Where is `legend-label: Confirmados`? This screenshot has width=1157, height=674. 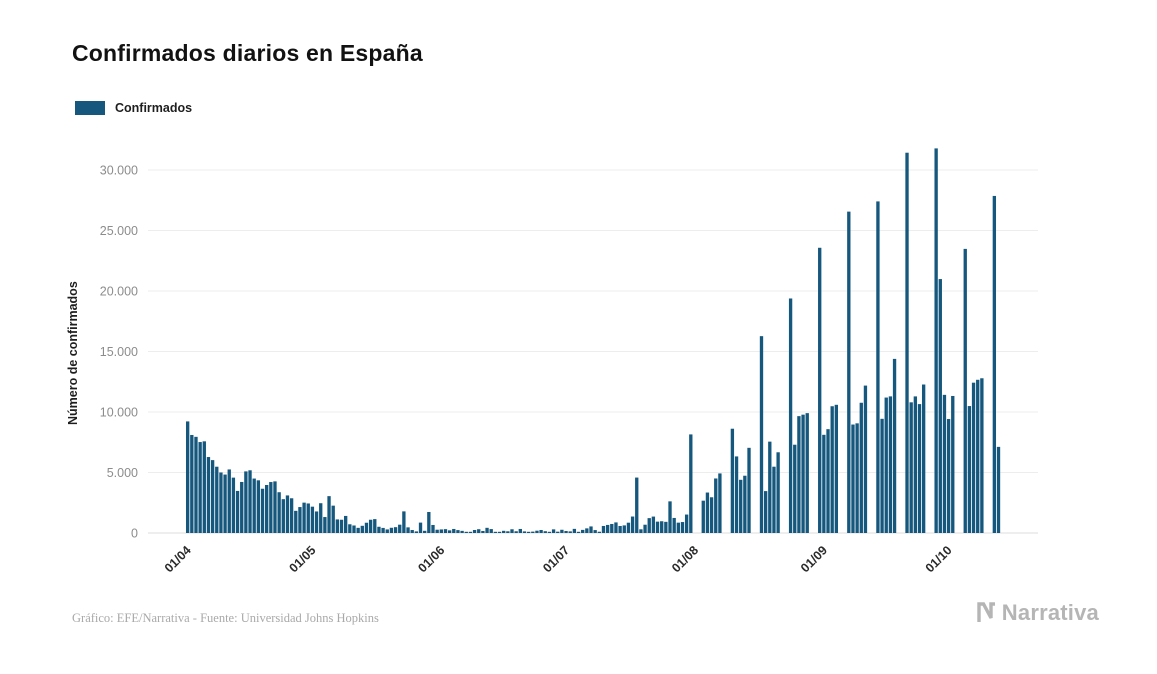 legend-label: Confirmados is located at coordinates (154, 108).